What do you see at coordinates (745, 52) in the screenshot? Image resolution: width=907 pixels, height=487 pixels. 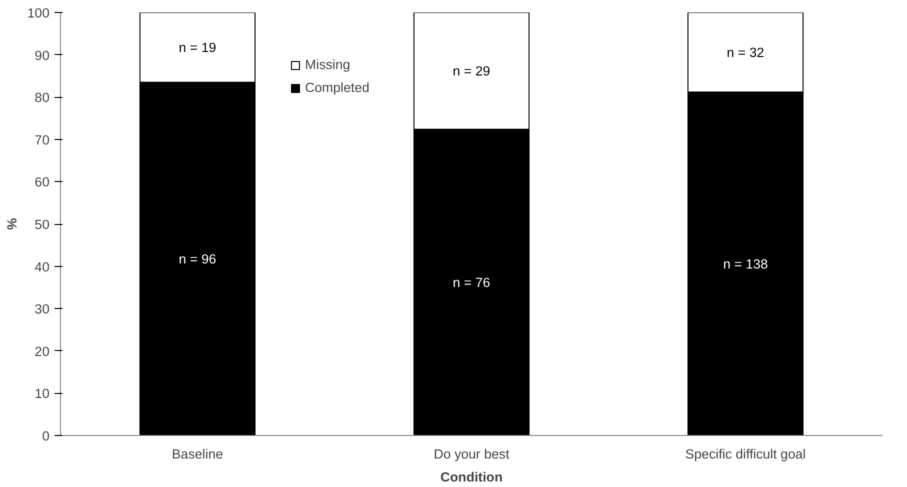 I see `annotation: n = 32` at bounding box center [745, 52].